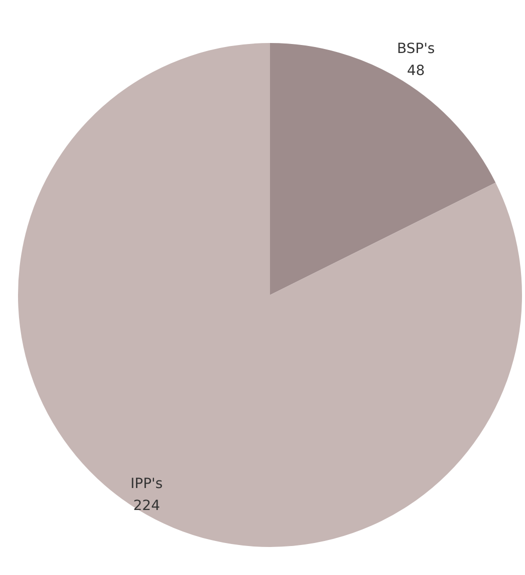 The image size is (525, 575). I want to click on data-label: 48, so click(416, 70).